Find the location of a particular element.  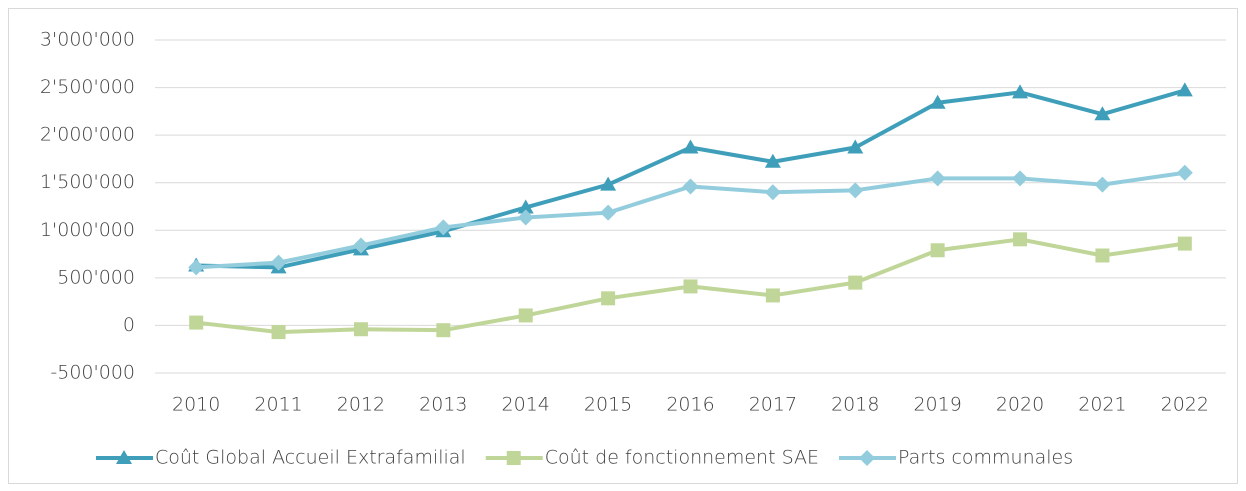

x-tick-label: 2010 is located at coordinates (196, 405).